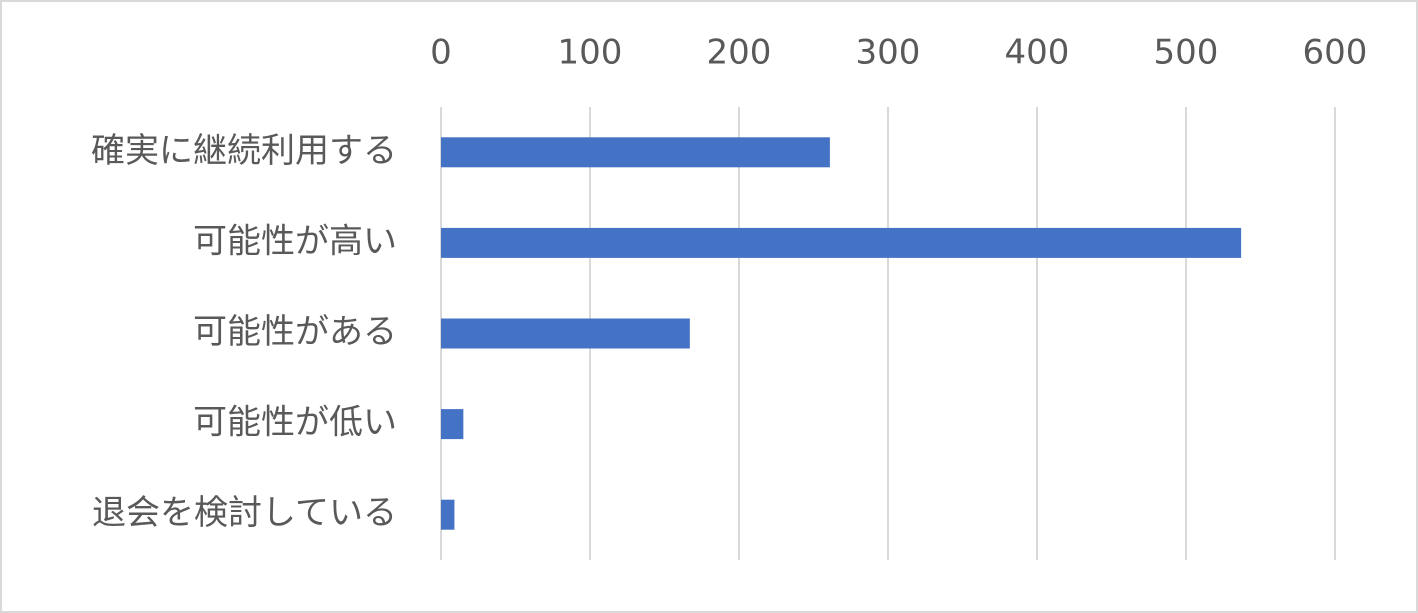 The height and width of the screenshot is (613, 1418). I want to click on x-tick-label: 200, so click(739, 53).